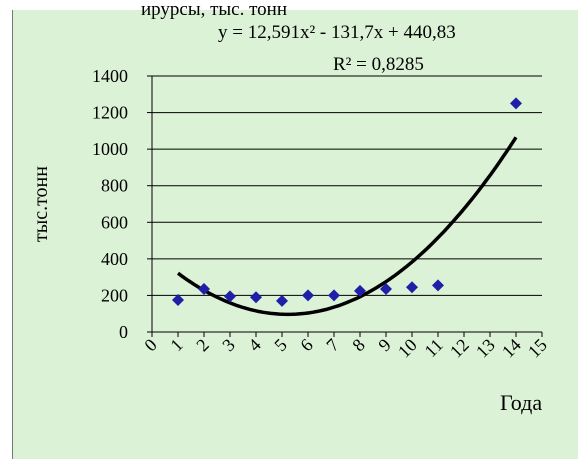 The height and width of the screenshot is (459, 578). Describe the element at coordinates (110, 76) in the screenshot. I see `y-tick-label: 1400` at that location.